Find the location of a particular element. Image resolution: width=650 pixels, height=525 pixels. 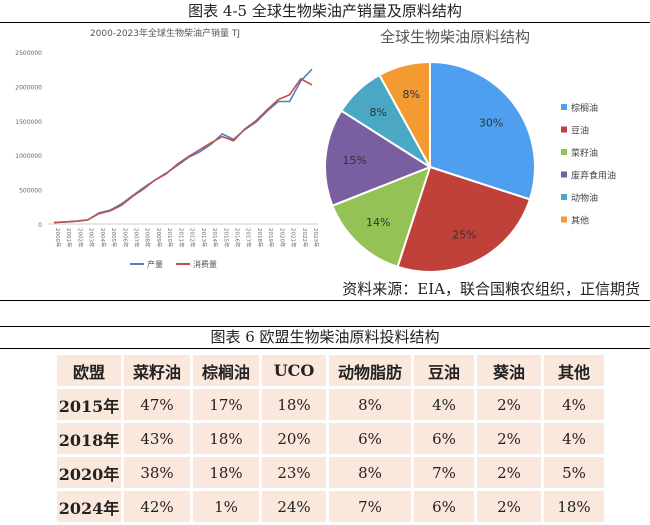

x-tick-label: 2014年 is located at coordinates (215, 238).